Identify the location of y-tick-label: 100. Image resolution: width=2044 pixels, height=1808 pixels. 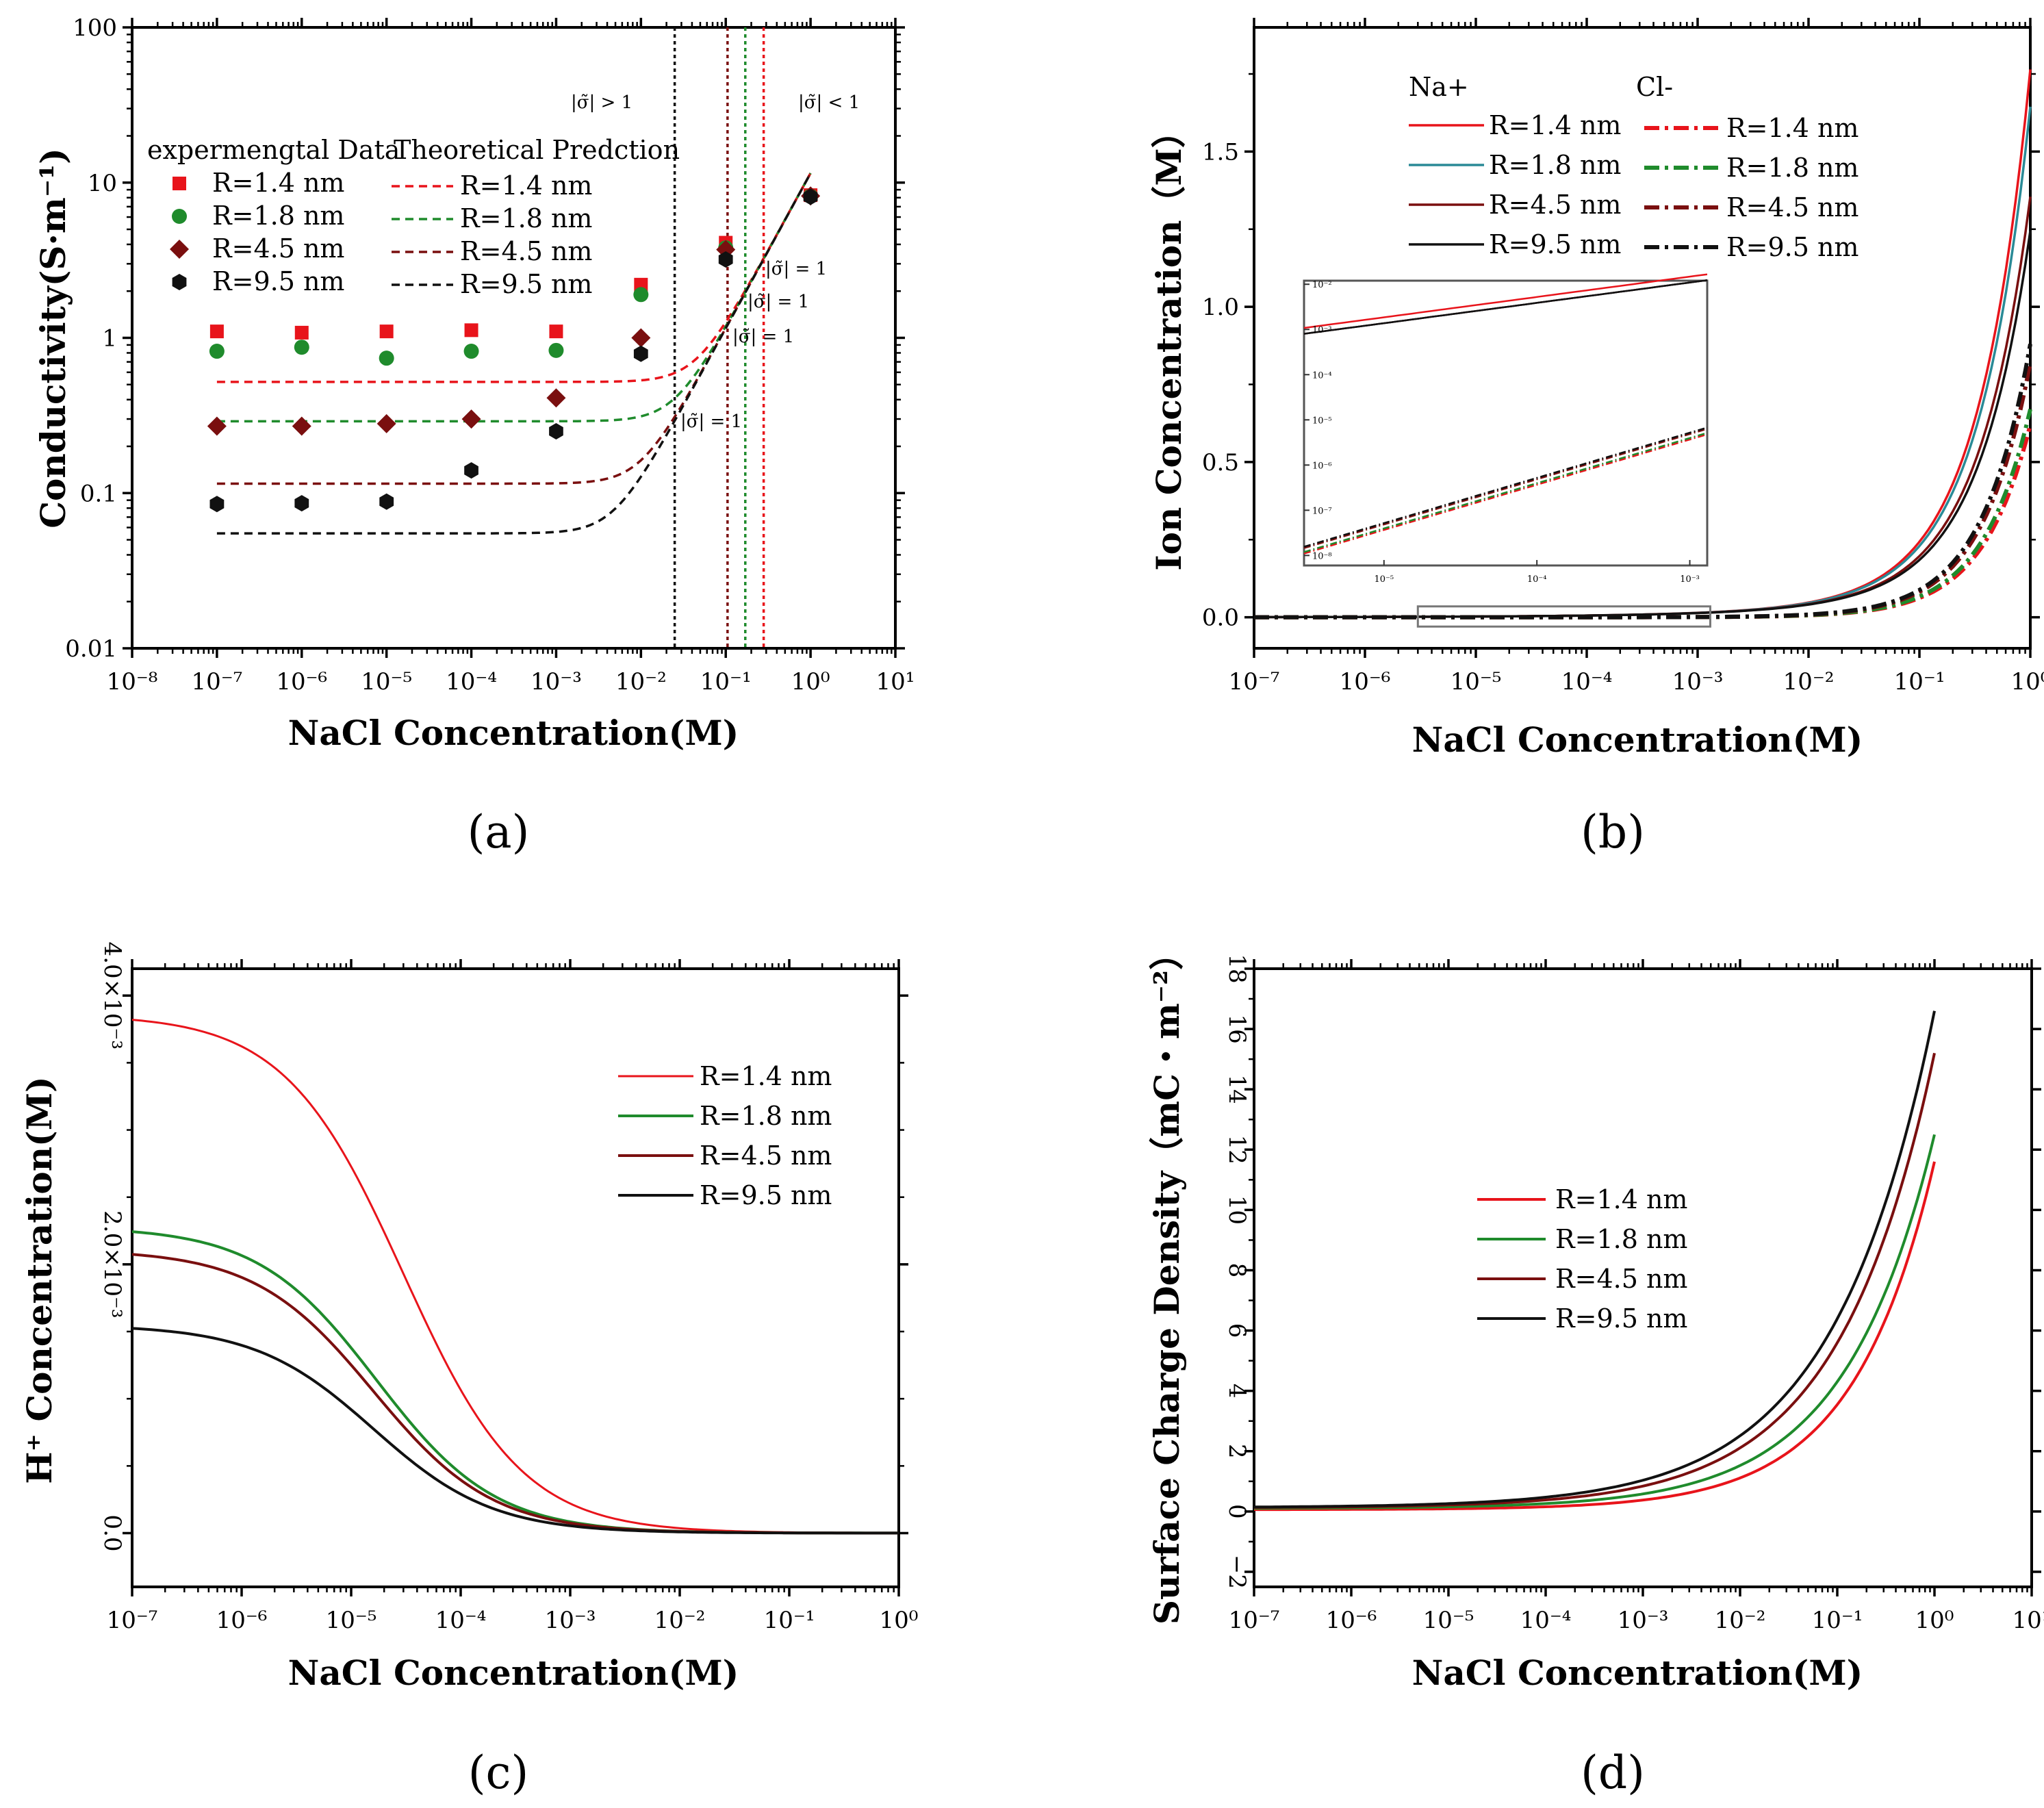
(95, 28).